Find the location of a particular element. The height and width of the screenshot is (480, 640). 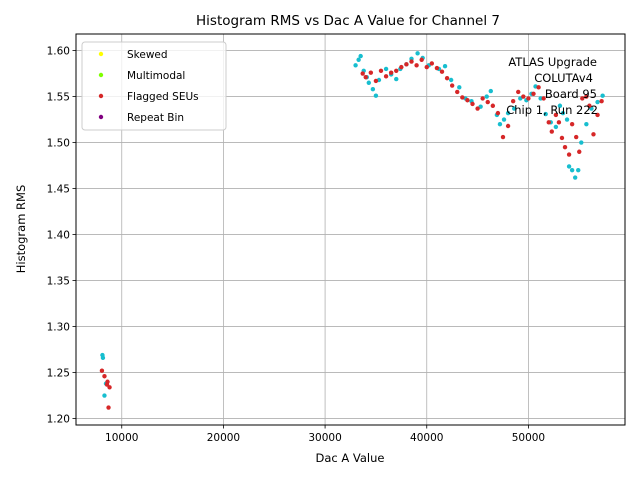

x-tick-label: 30000 is located at coordinates (324, 438).